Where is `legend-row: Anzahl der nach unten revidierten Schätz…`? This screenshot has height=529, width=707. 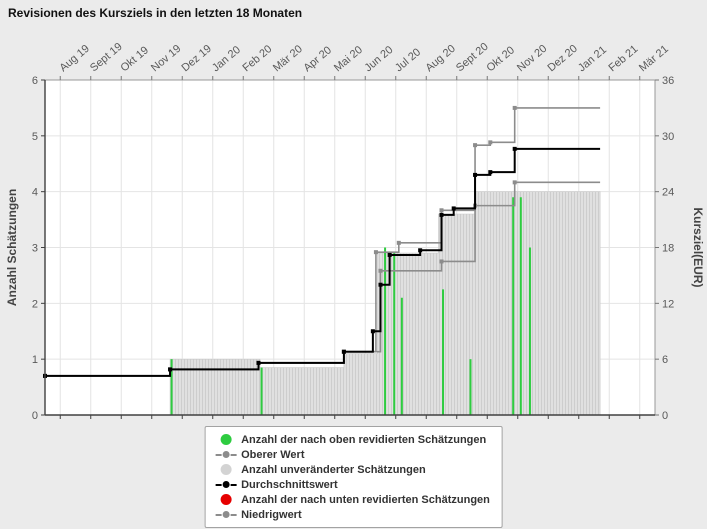 legend-row: Anzahl der nach unten revidierten Schätz… is located at coordinates (351, 499).